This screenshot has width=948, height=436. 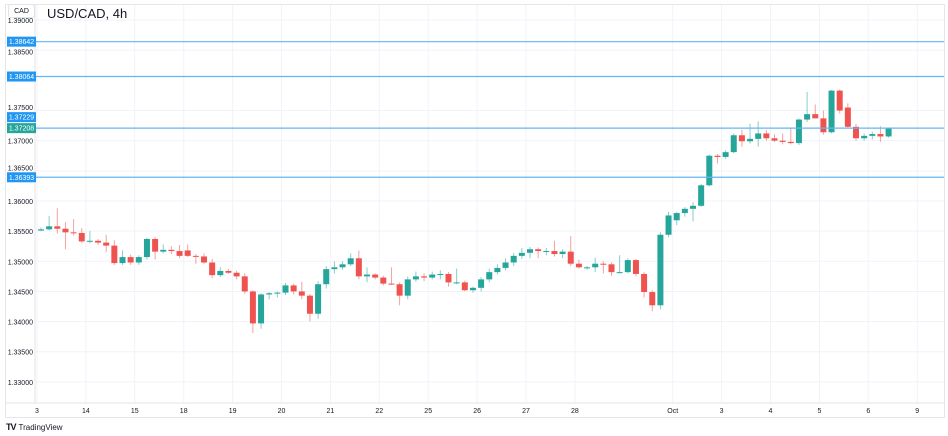 I want to click on tradingview-brand: TV TradingView, so click(x=34, y=427).